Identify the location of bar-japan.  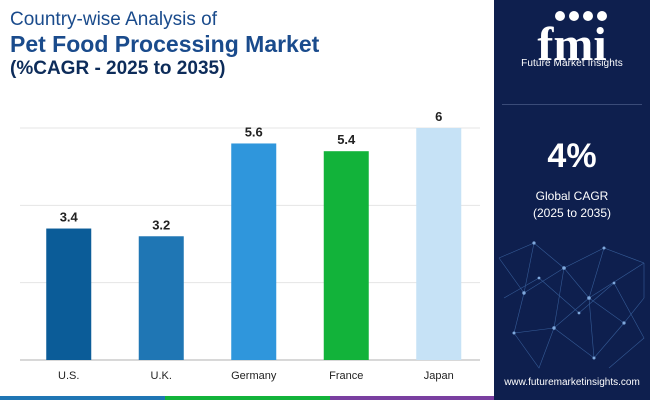
(439, 244).